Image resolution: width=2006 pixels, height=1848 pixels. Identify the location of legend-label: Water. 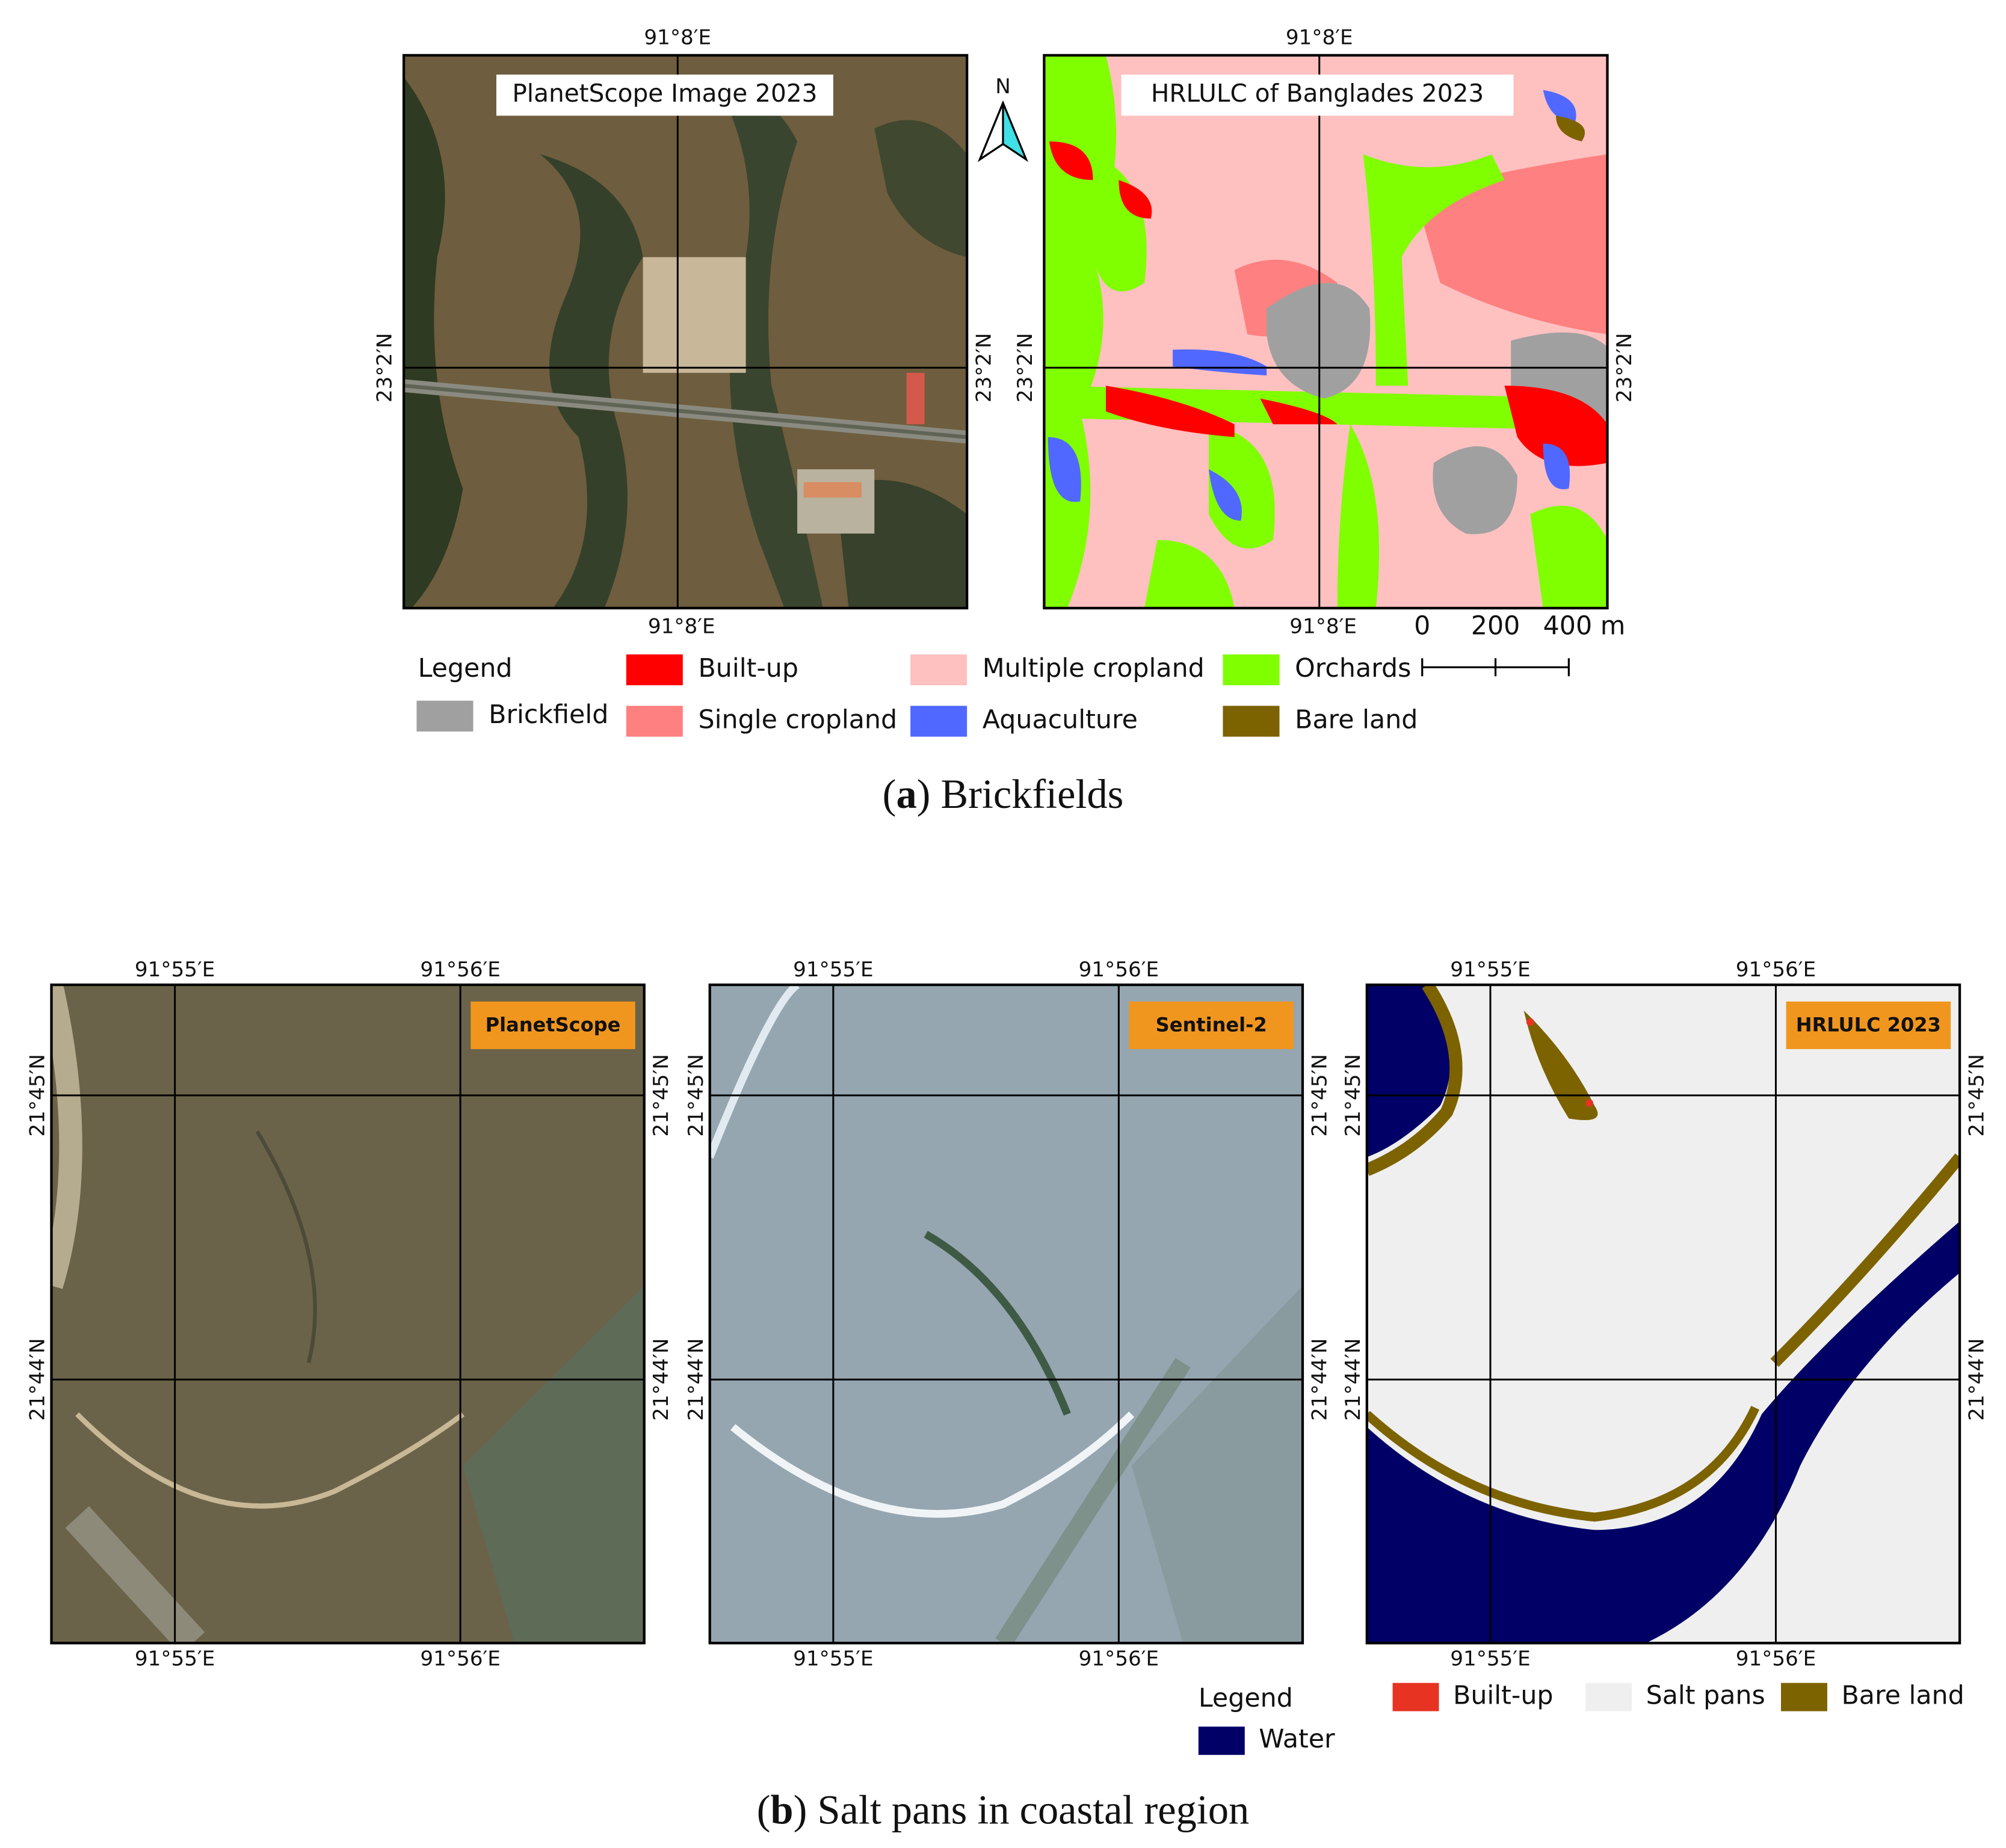
(1297, 1739).